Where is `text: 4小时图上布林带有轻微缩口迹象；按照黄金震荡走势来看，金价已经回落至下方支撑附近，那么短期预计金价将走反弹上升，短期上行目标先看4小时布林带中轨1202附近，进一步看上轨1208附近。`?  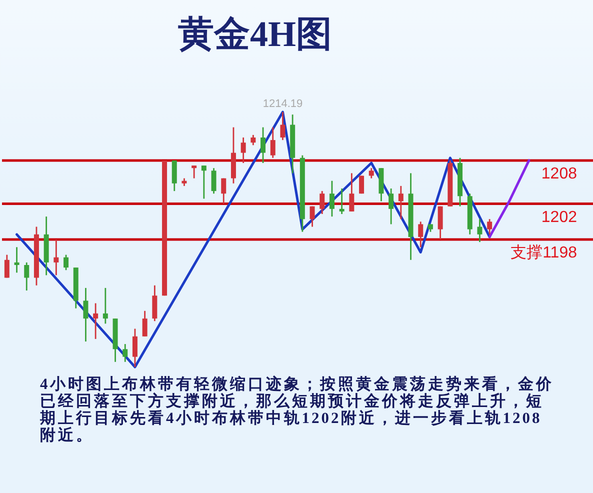
text: 4小时图上布林带有轻微缩口迹象；按照黄金震荡走势来看，金价已经回落至下方支撑附近，那么短期预计金价将走反弹上升，短期上行目标先看4小时布林带中轨1202附近，进一步看上轨1208附近。 is located at coordinates (297, 410).